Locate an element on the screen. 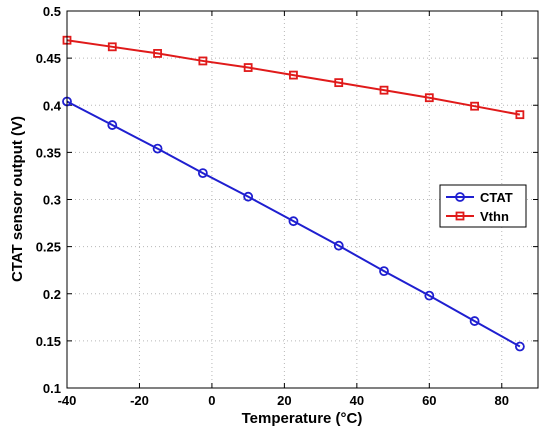 This screenshot has height=434, width=550. x-axis-label: Temperature (°C) is located at coordinates (302, 418).